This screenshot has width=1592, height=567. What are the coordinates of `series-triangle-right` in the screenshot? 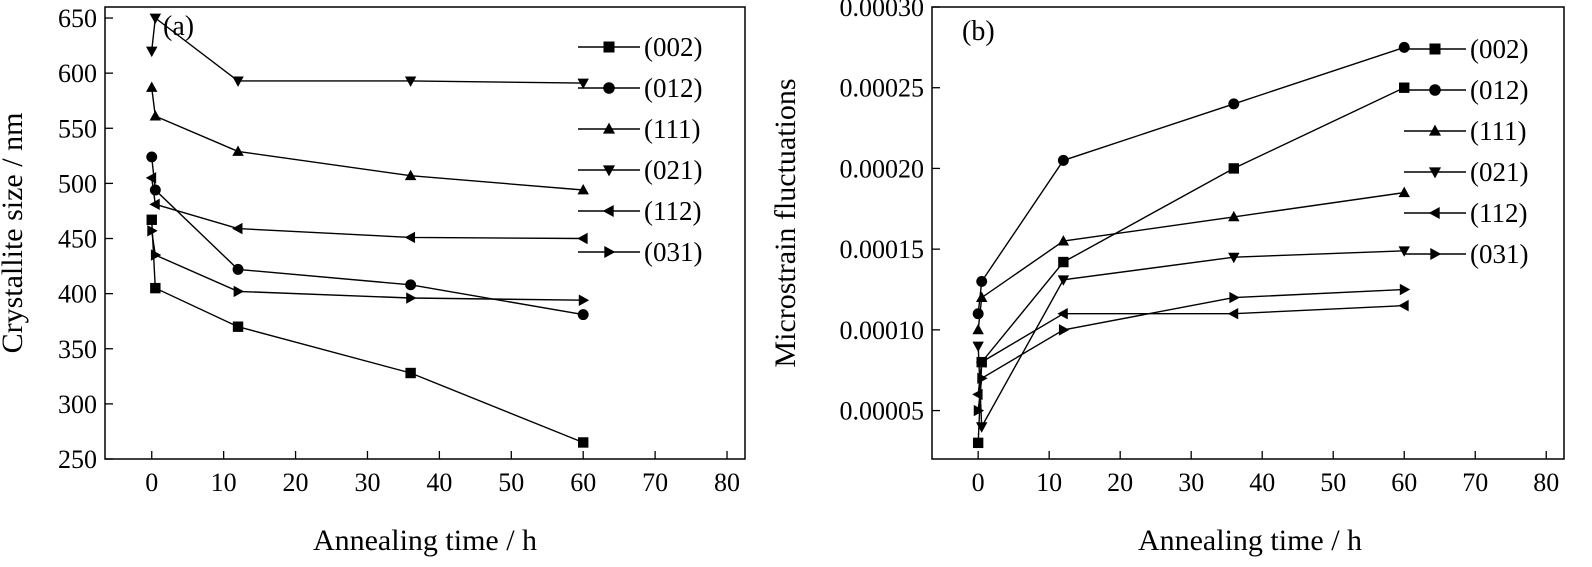 It's located at (368, 265).